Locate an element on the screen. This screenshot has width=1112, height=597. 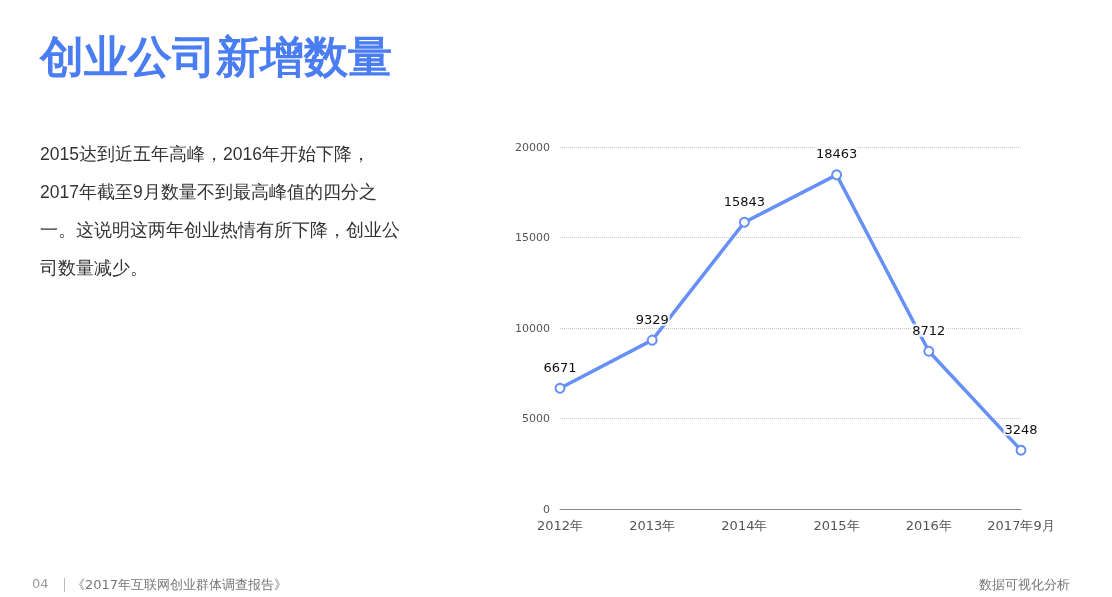
text: 04 is located at coordinates (40, 583).